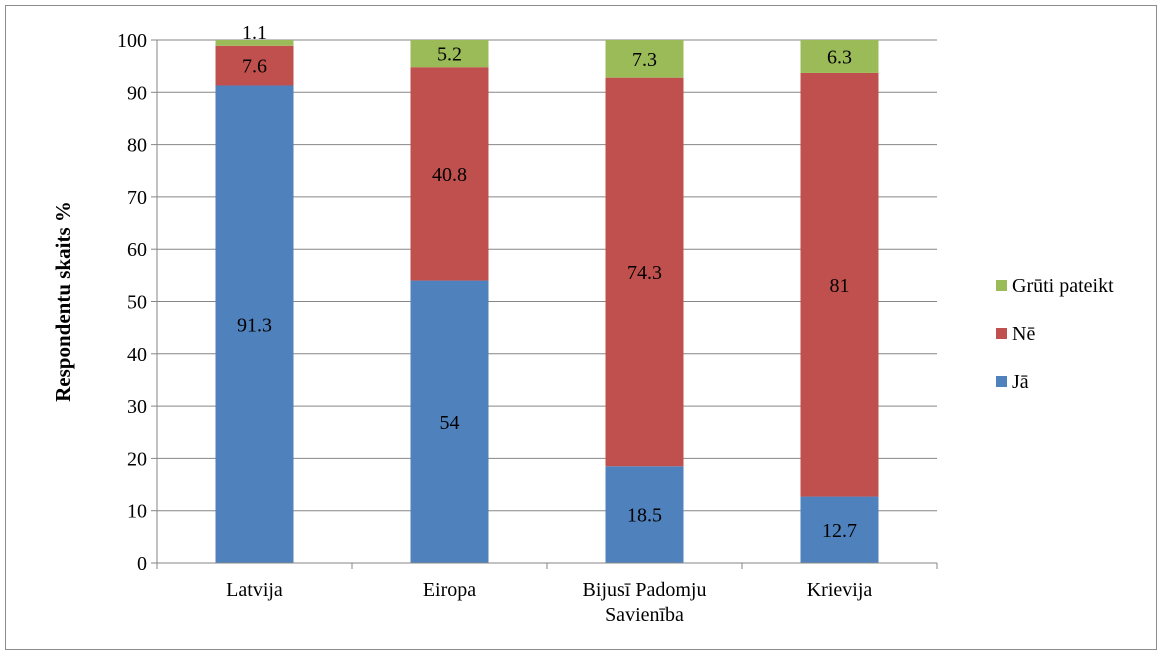 This screenshot has height=656, width=1163. I want to click on data-label: 91.3, so click(254, 325).